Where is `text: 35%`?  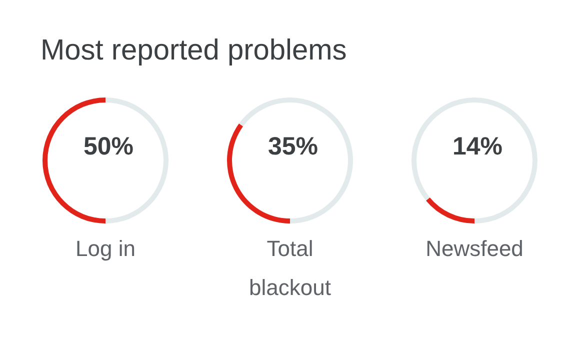
text: 35% is located at coordinates (293, 146).